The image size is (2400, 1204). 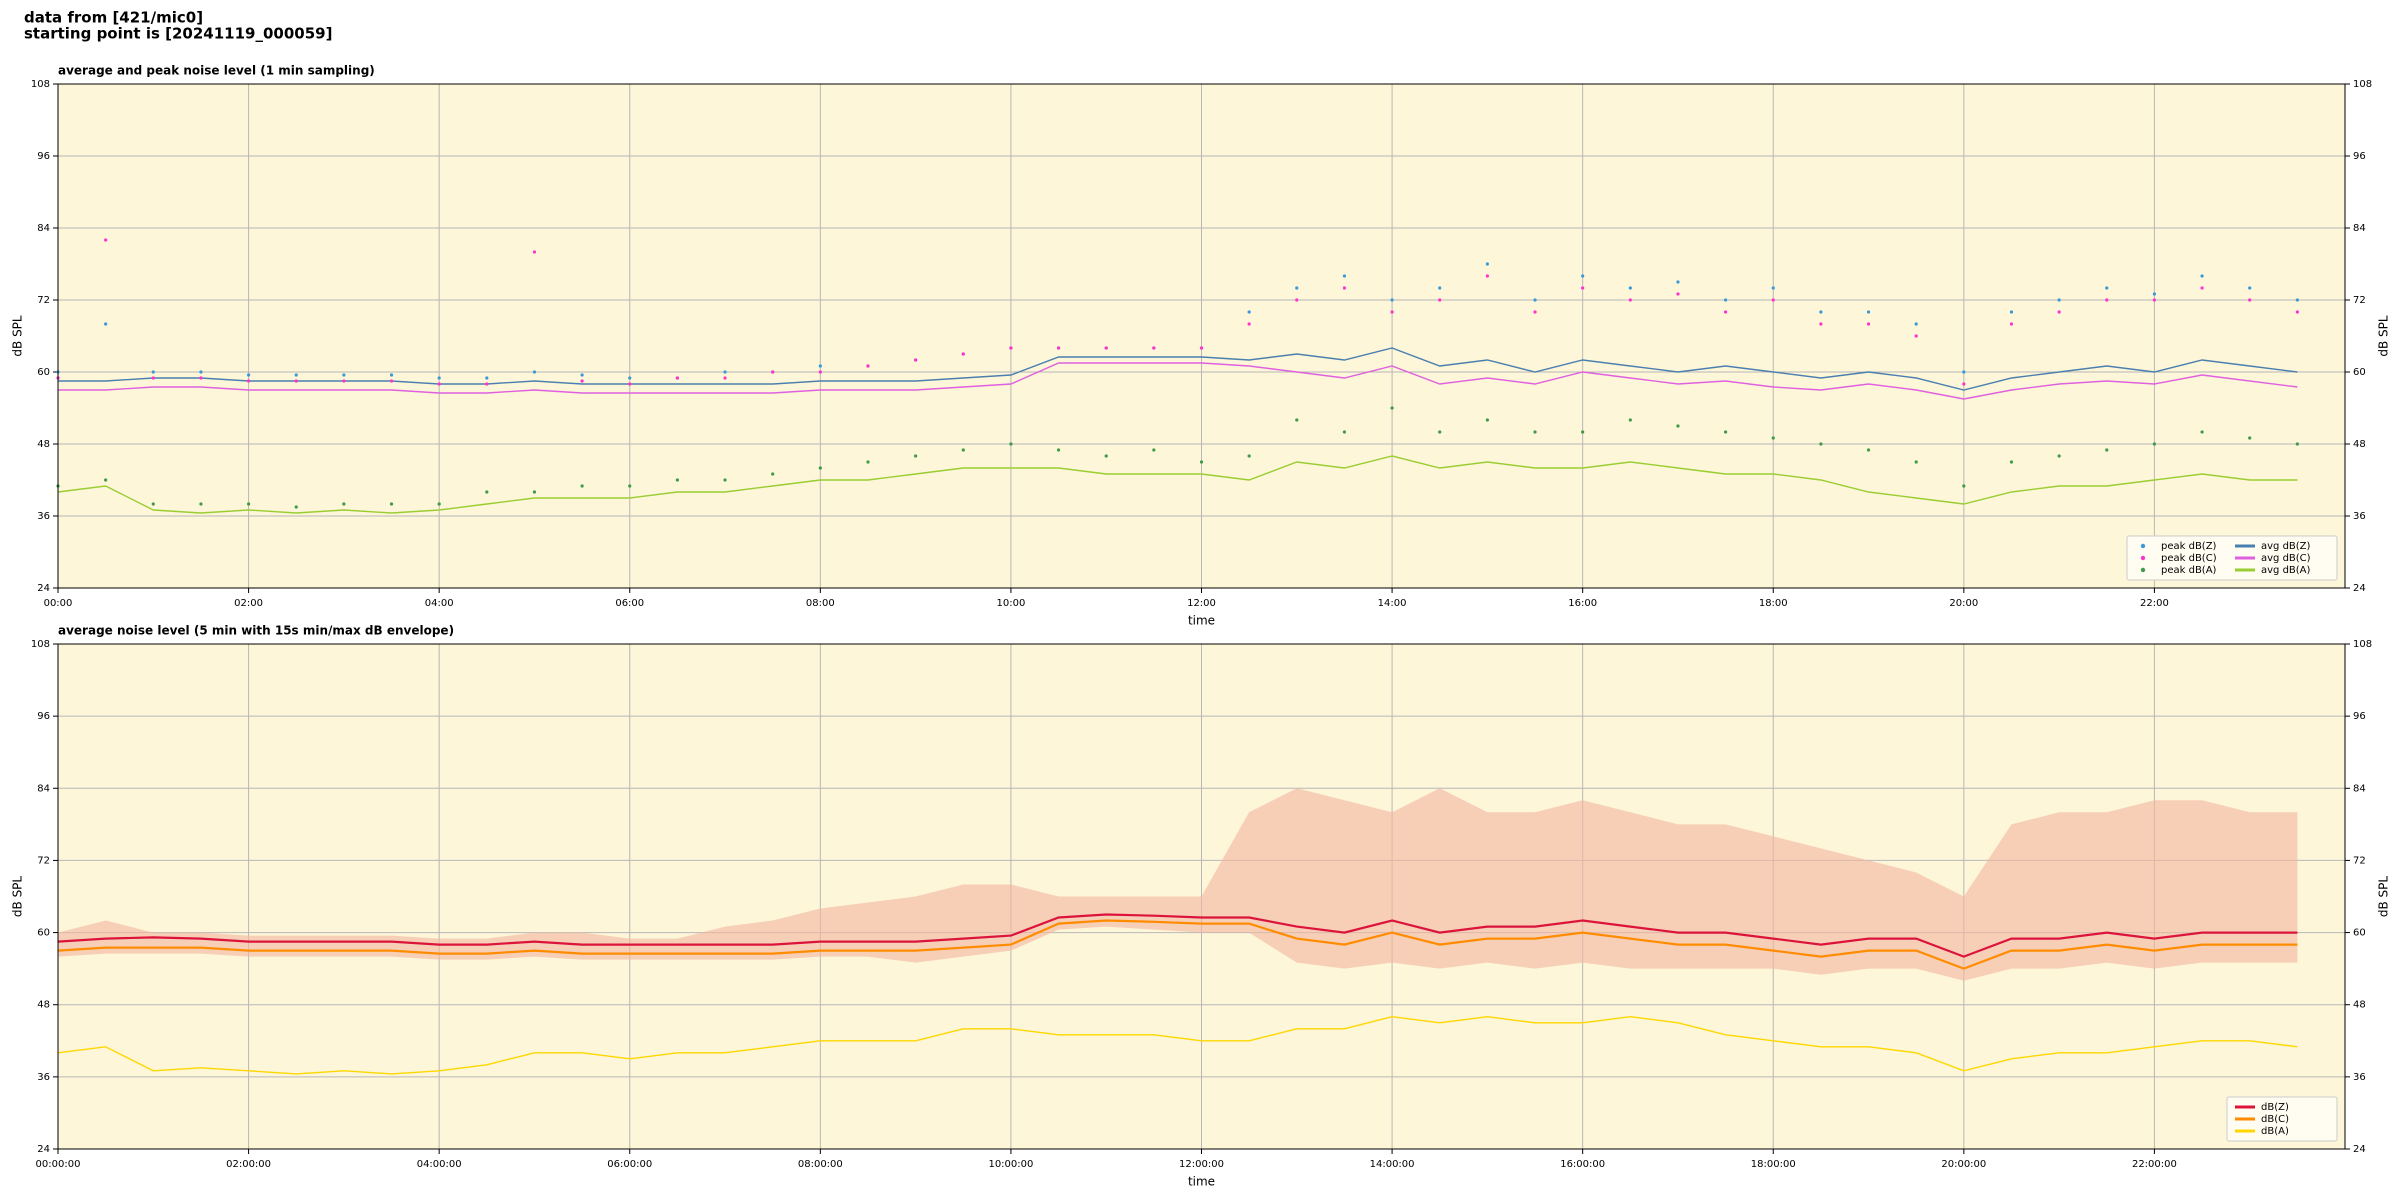 What do you see at coordinates (1201, 1164) in the screenshot?
I see `x-tick-label: 12:00:00` at bounding box center [1201, 1164].